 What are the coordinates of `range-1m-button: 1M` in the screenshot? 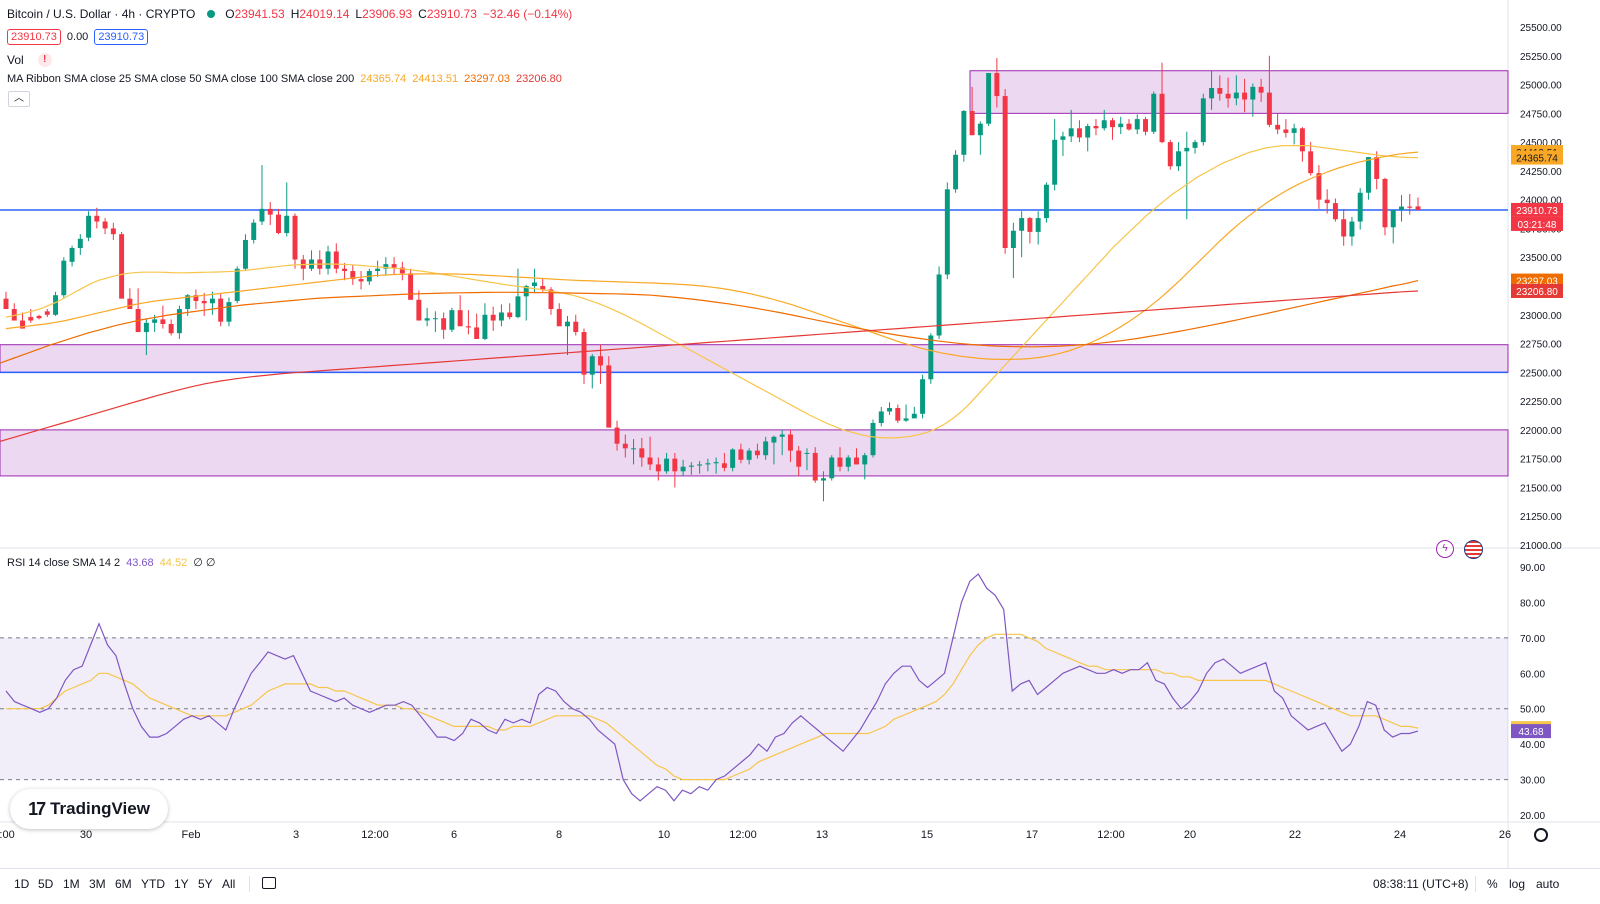 It's located at (71, 884).